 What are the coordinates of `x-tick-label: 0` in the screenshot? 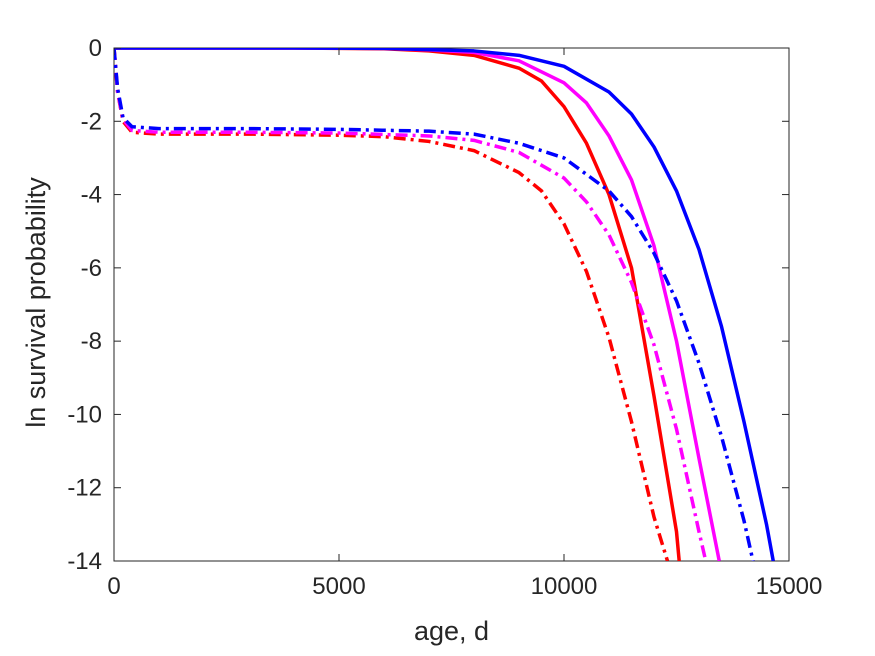 It's located at (113, 586).